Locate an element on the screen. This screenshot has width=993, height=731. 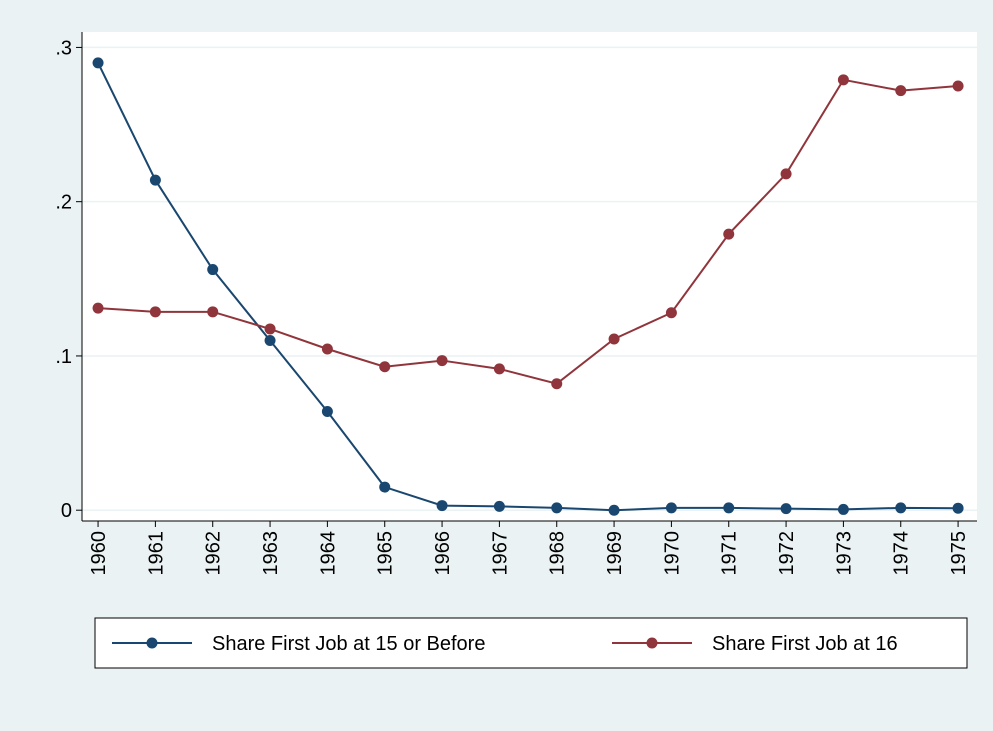
legend-label: Share First Job at 16 is located at coordinates (805, 644).